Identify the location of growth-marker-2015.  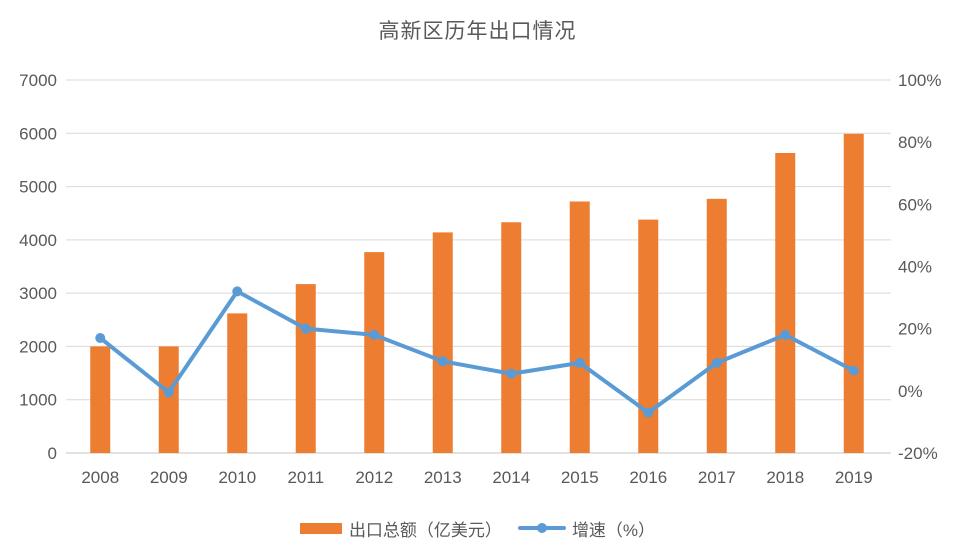
(579, 362).